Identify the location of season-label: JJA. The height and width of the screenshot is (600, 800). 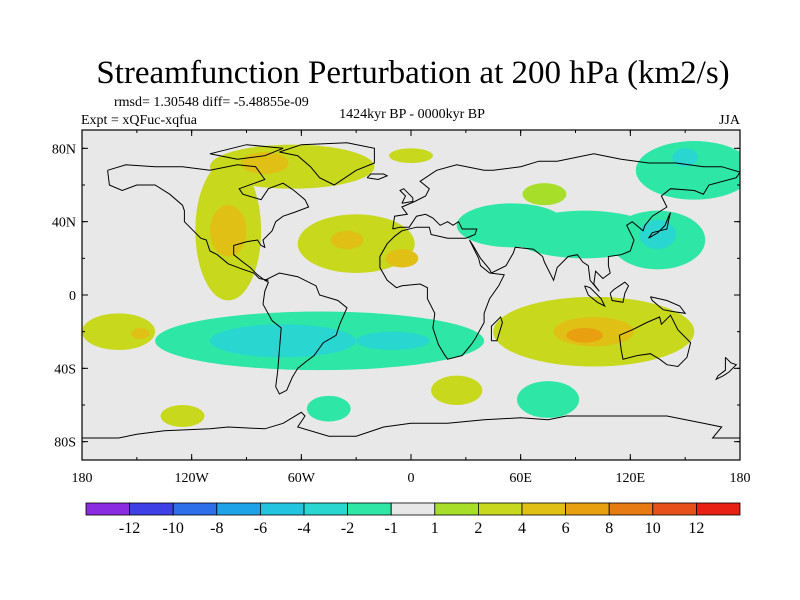
(730, 120).